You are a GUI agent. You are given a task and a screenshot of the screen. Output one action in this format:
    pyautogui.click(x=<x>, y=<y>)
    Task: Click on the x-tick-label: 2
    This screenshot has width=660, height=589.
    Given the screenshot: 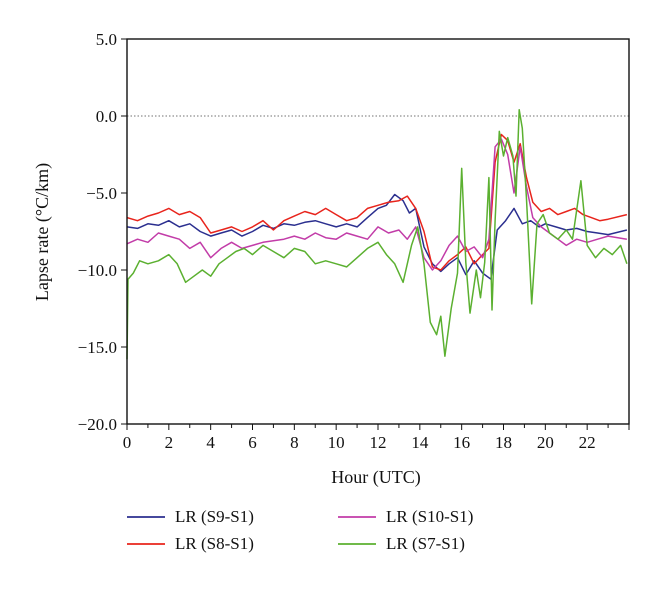 What is the action you would take?
    pyautogui.click(x=169, y=442)
    